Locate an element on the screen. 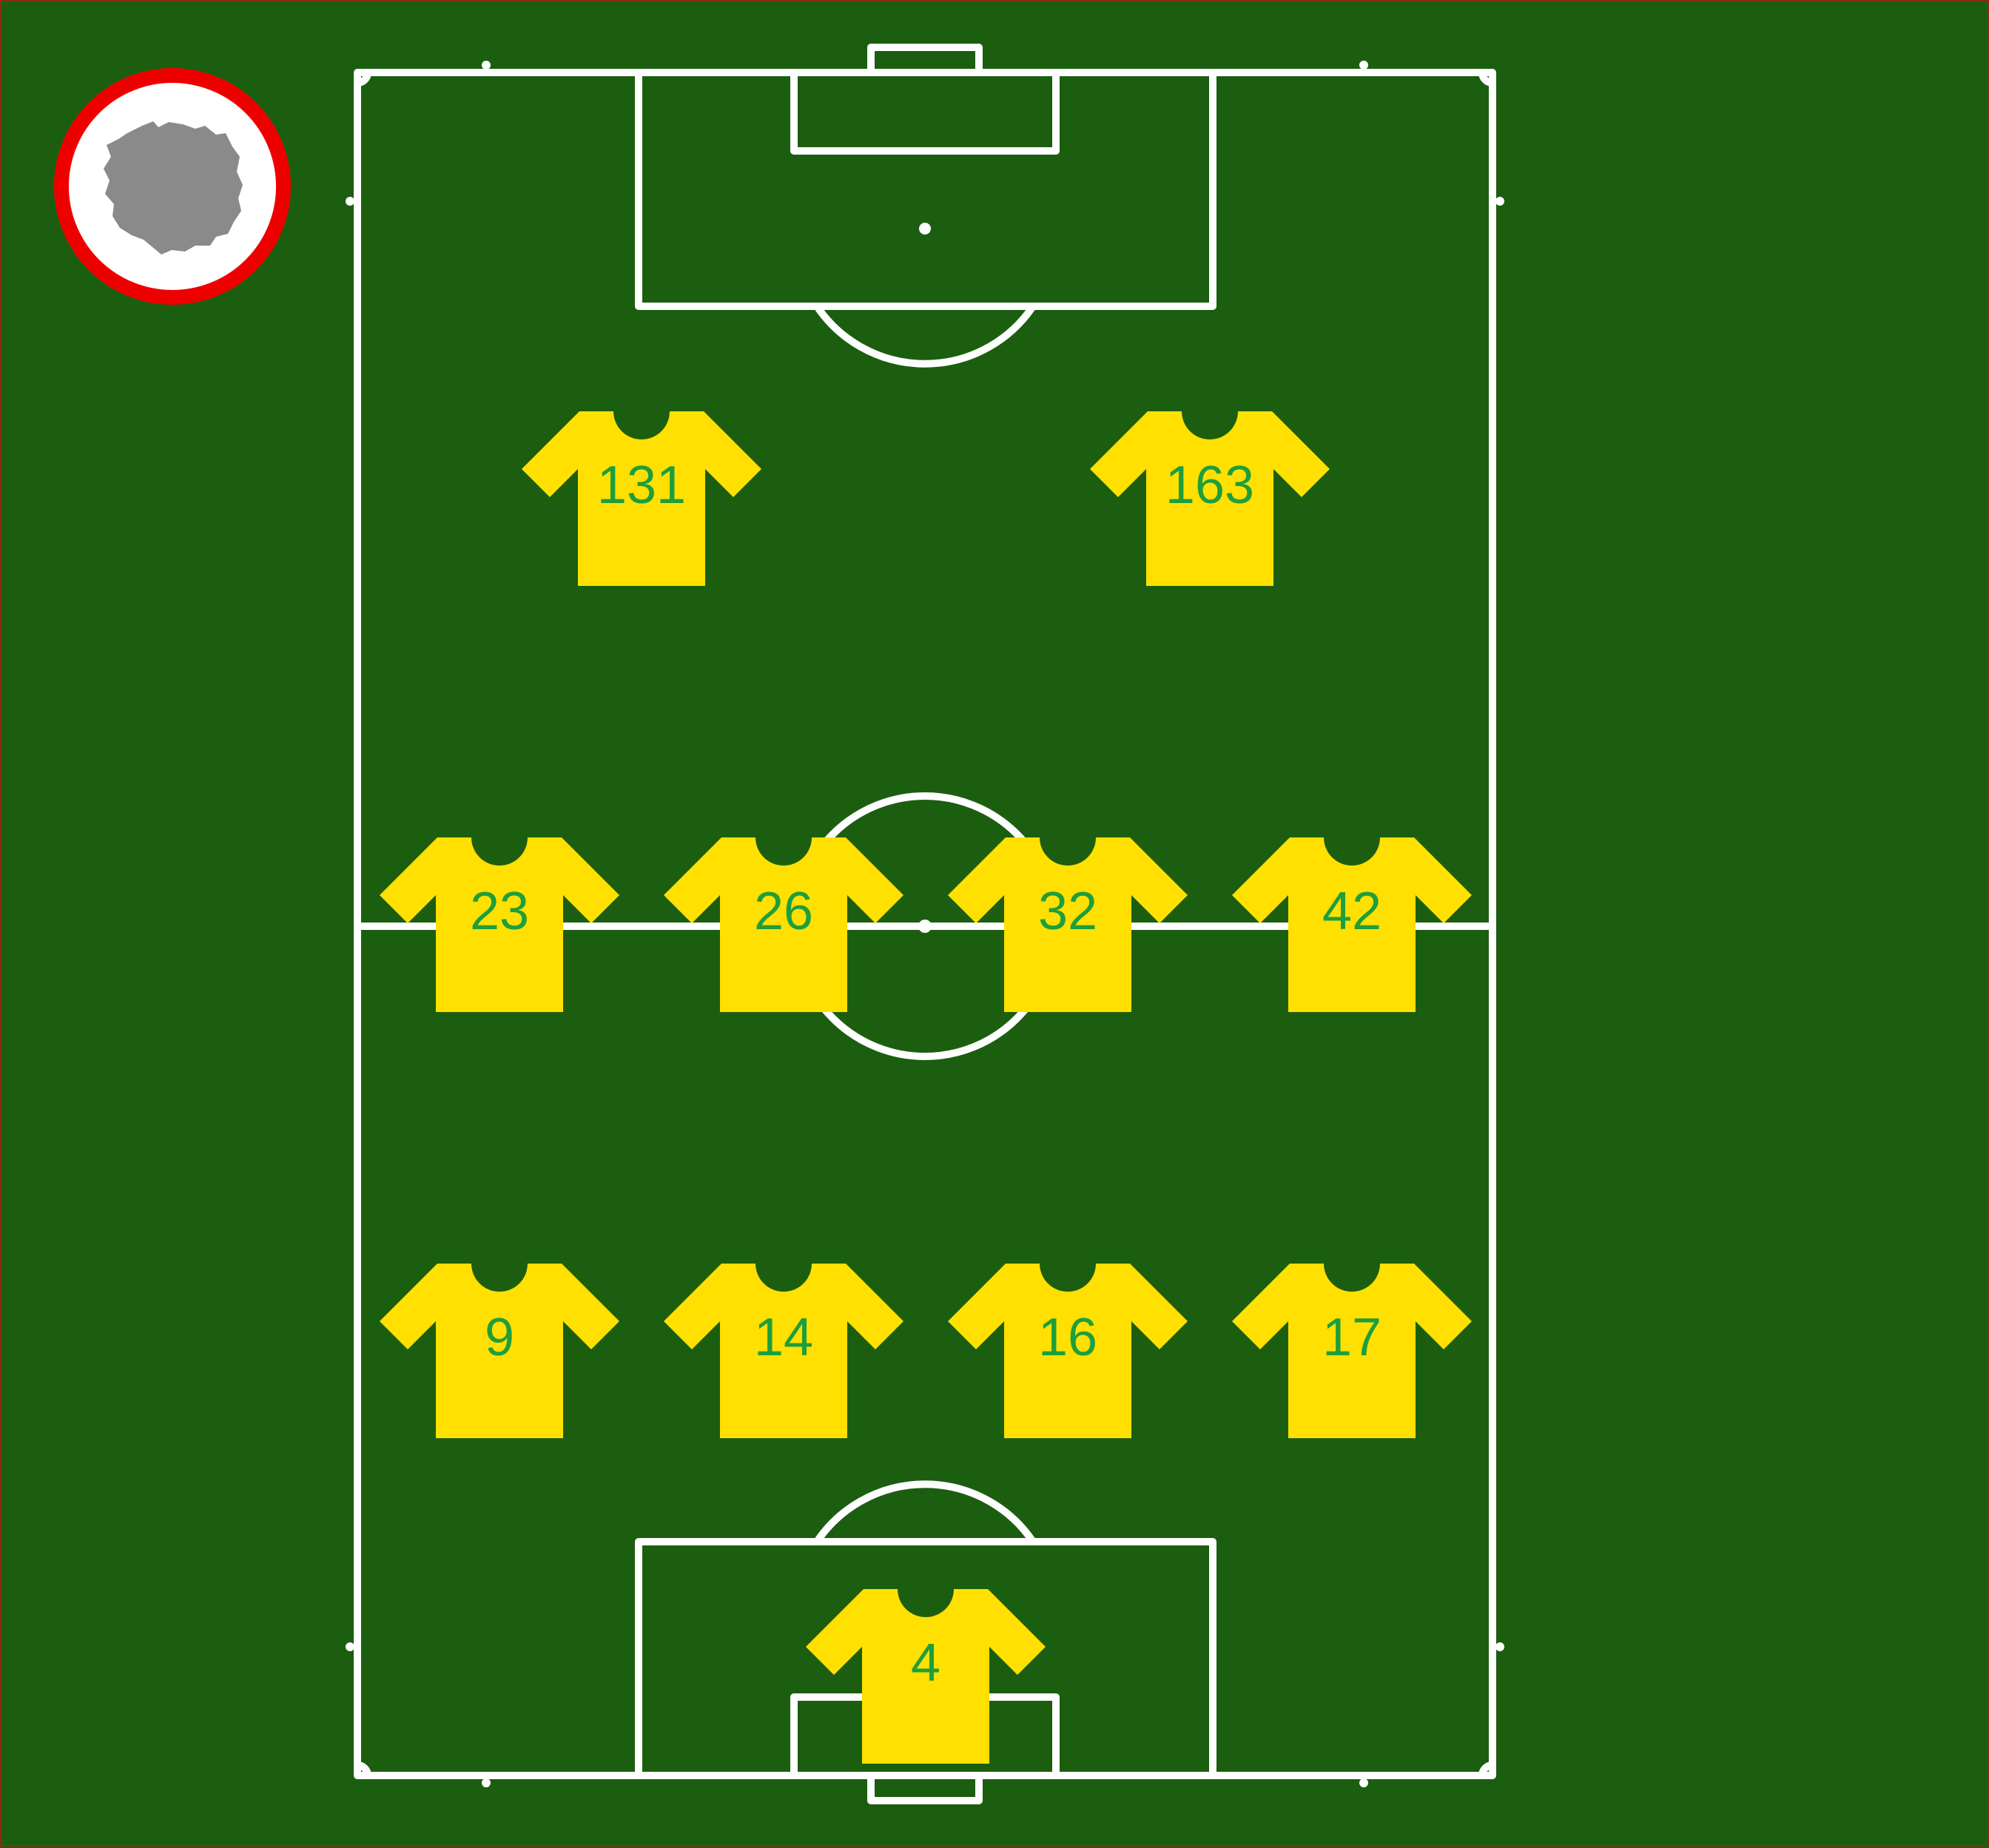 The width and height of the screenshot is (1989, 1848). club-crest-icon is located at coordinates (173, 187).